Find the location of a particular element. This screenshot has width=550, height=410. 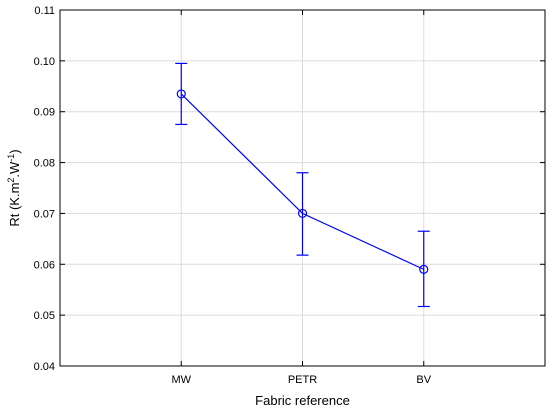

y-tick-label: 0.04 is located at coordinates (44, 367).